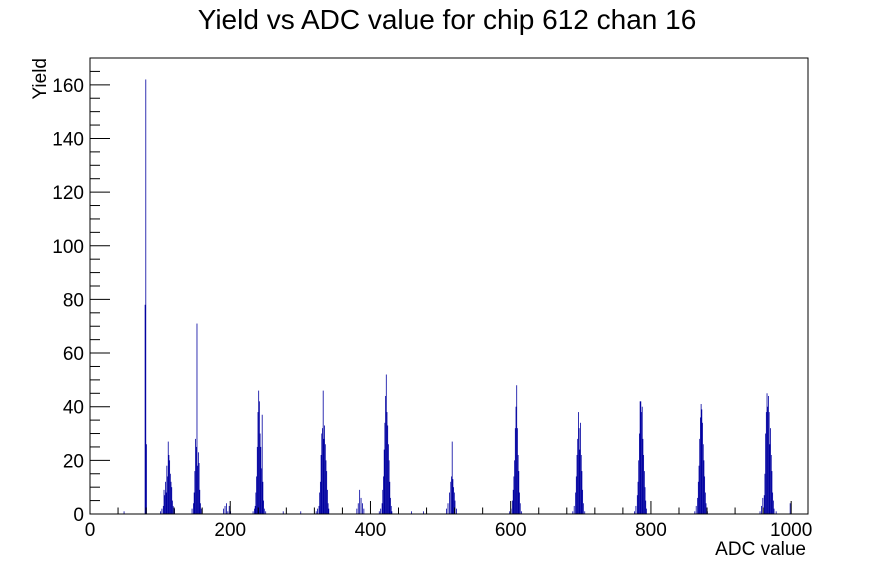  I want to click on y-tick-label: 40, so click(73, 408).